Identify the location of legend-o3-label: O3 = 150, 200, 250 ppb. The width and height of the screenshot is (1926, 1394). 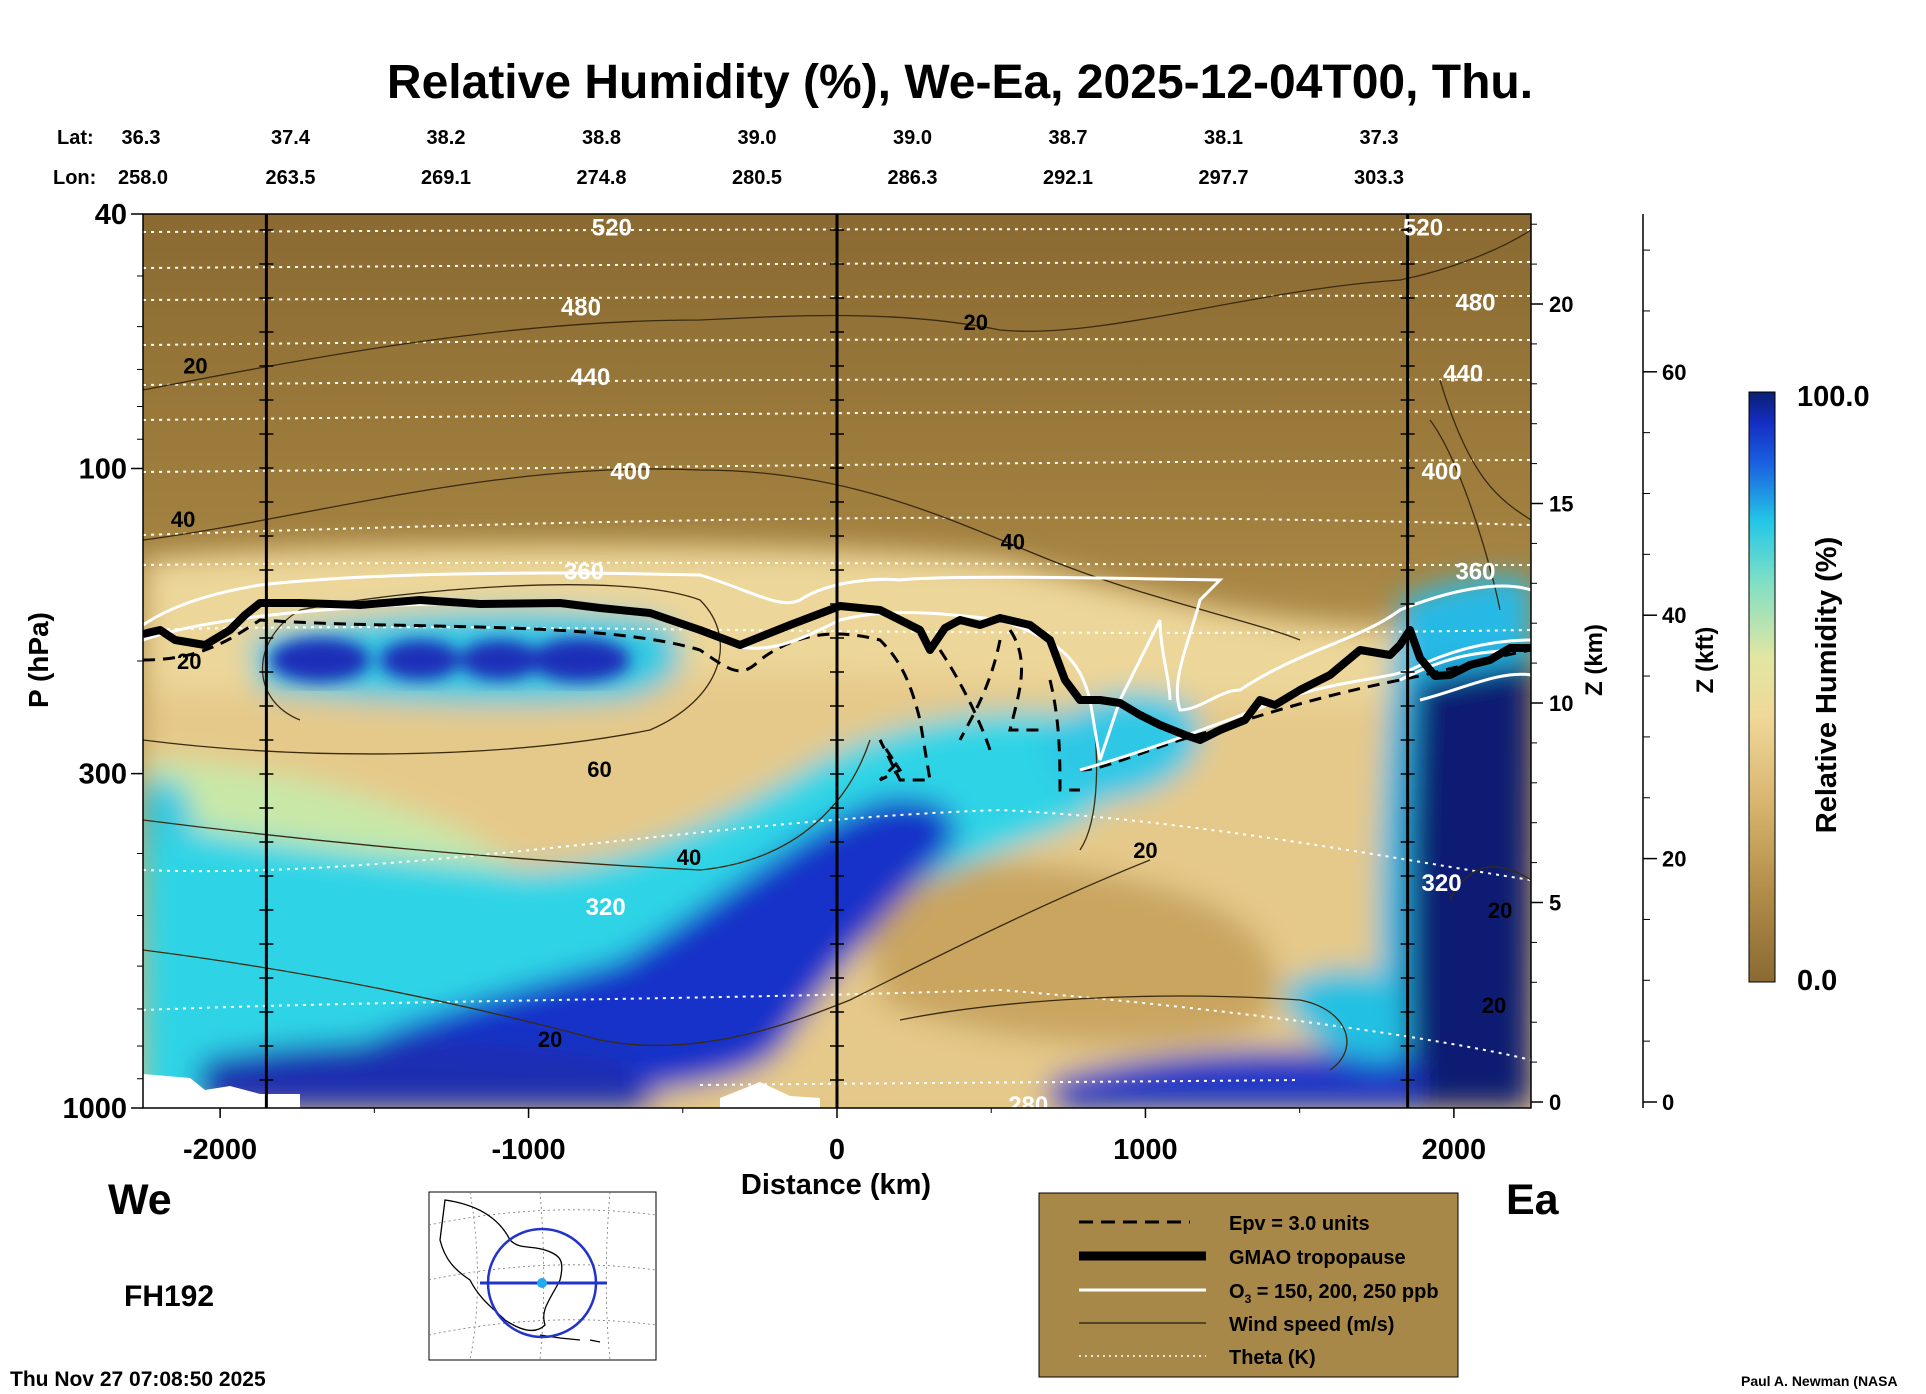
(1334, 1293).